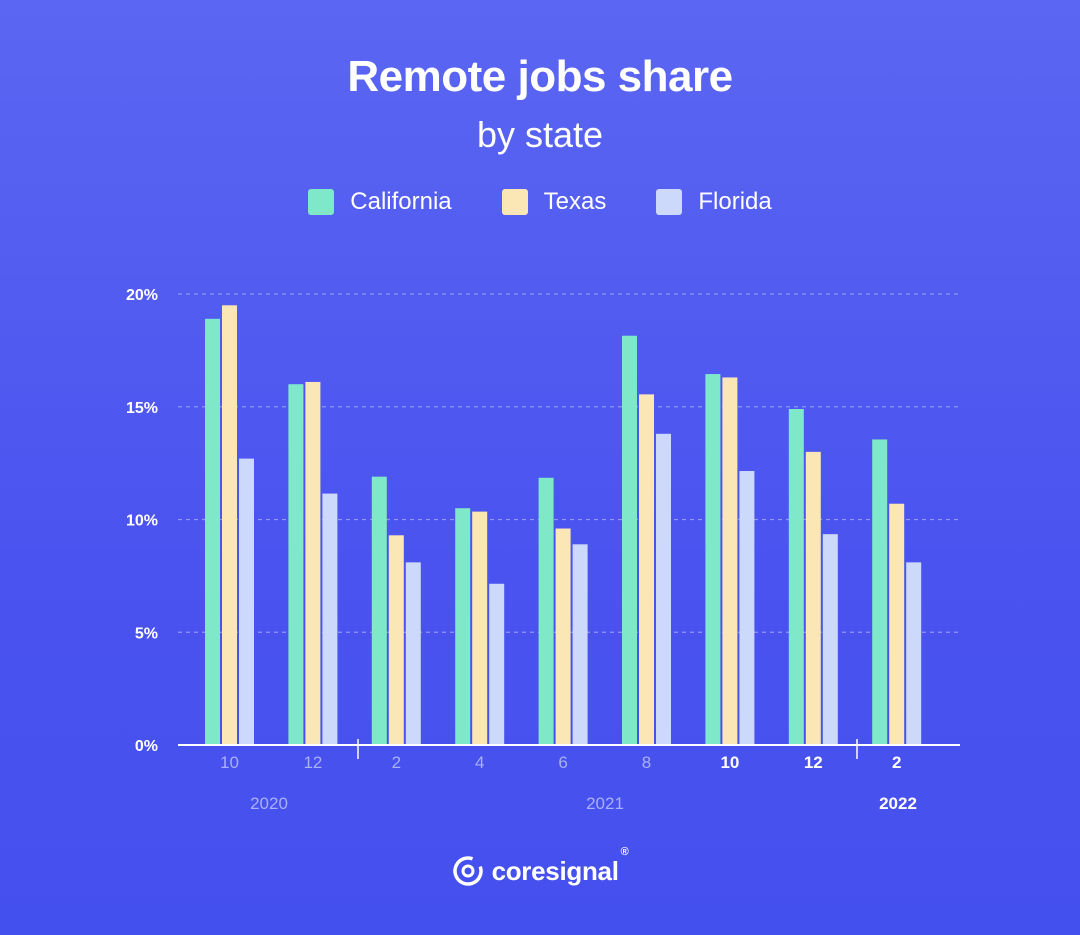 The image size is (1080, 935). I want to click on y-tick-label: 15%, so click(142, 408).